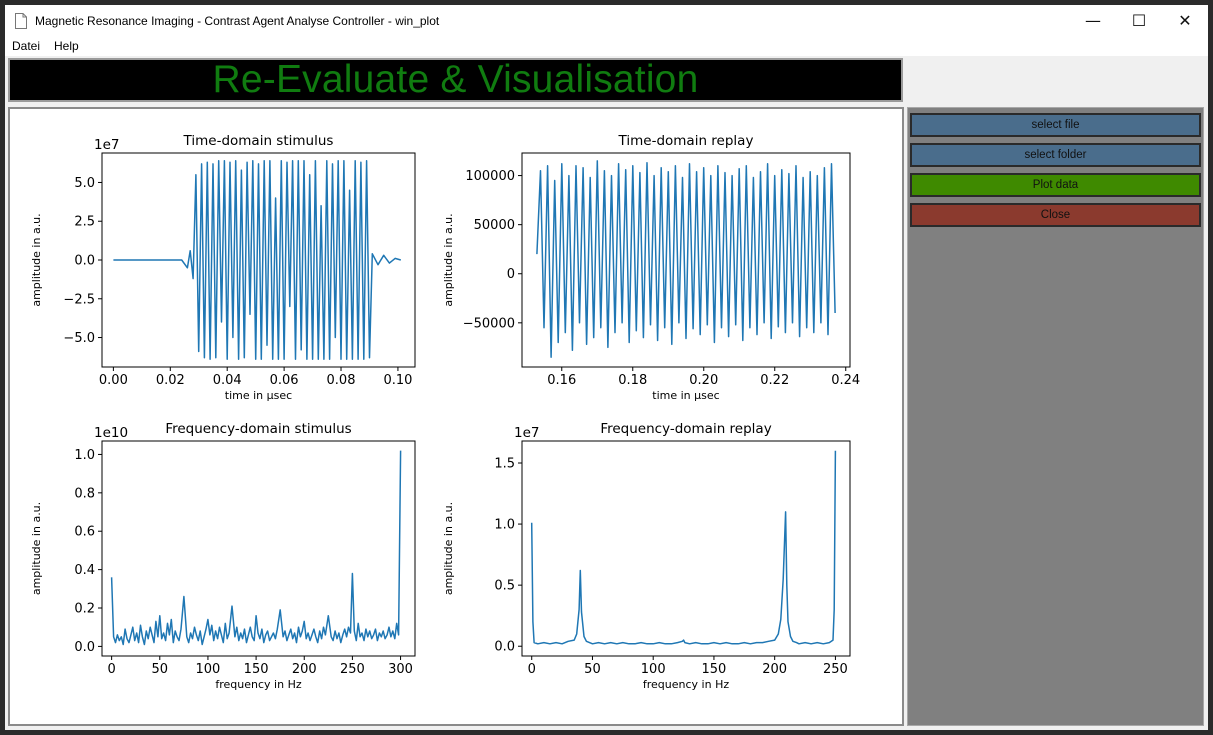  What do you see at coordinates (489, 323) in the screenshot?
I see `y-tick-label: −50000` at bounding box center [489, 323].